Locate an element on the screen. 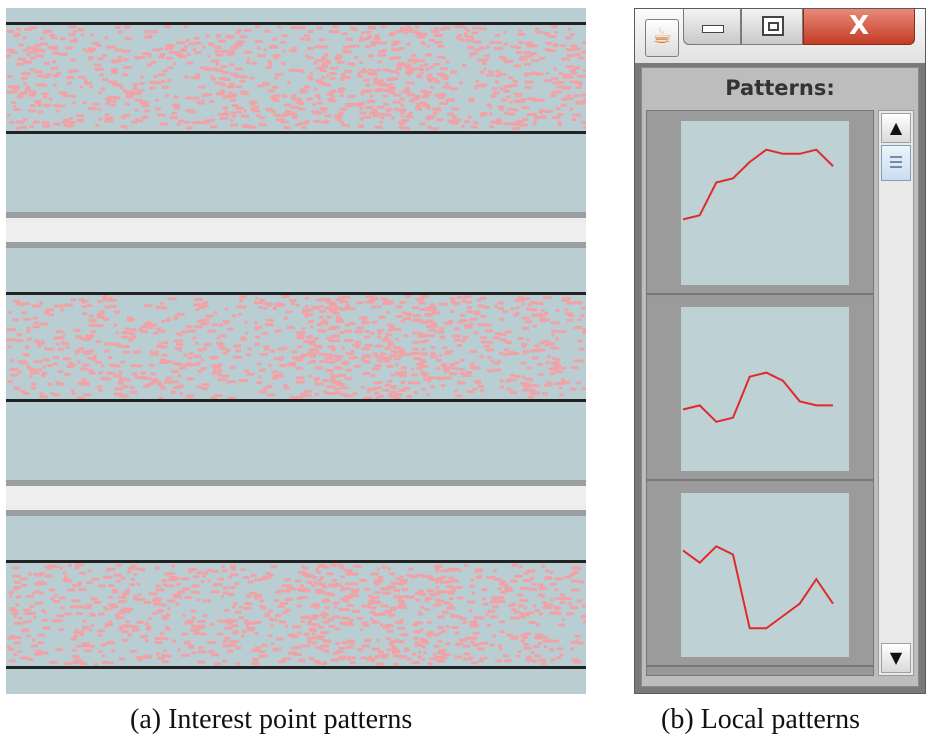 This screenshot has width=932, height=750. minimize-button is located at coordinates (712, 27).